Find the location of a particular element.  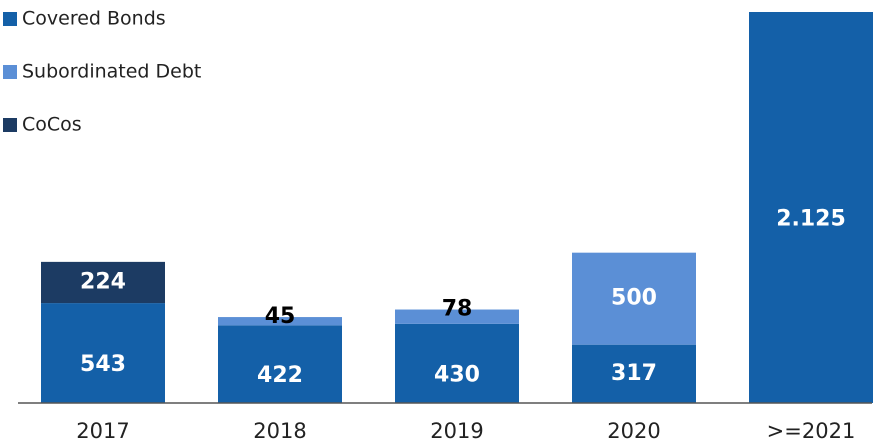

legend-label: Covered Bonds is located at coordinates (94, 19).